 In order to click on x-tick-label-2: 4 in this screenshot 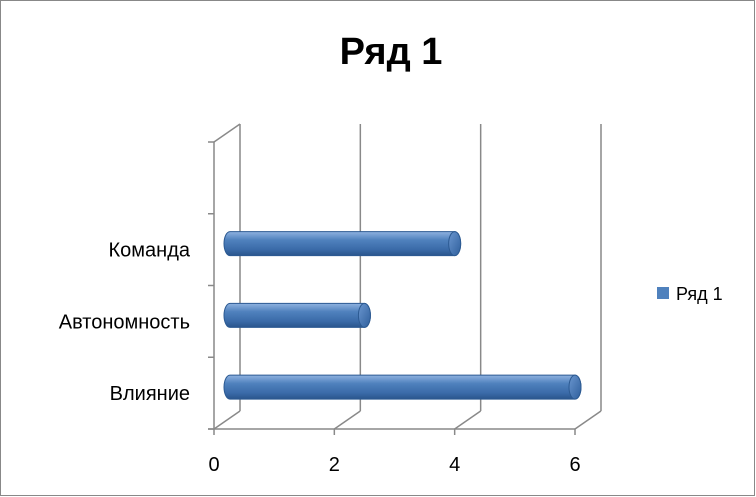, I will do `click(454, 465)`.